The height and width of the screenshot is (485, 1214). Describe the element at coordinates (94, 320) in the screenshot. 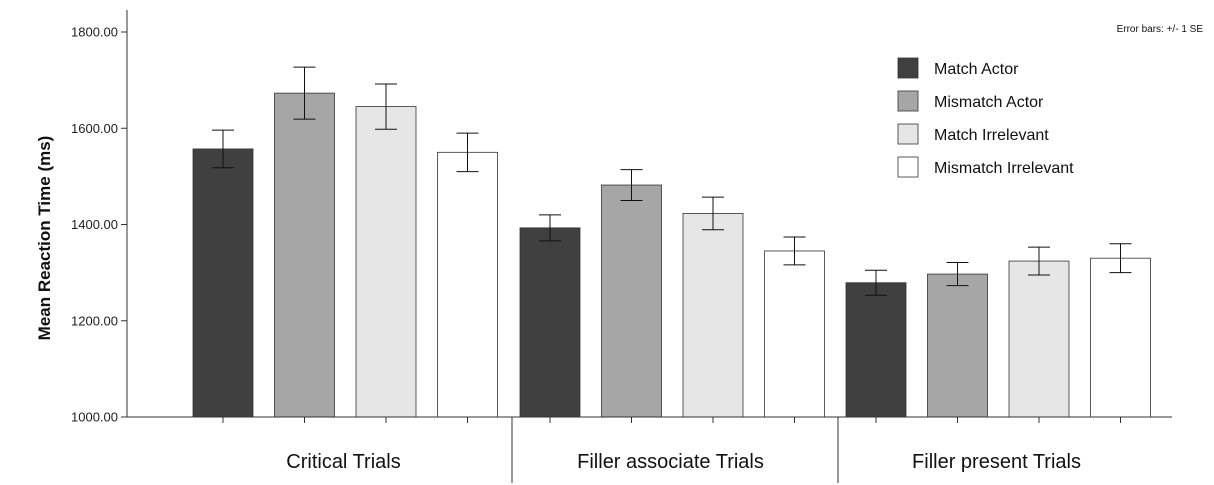

I see `y-tick-label: 1200.00` at that location.